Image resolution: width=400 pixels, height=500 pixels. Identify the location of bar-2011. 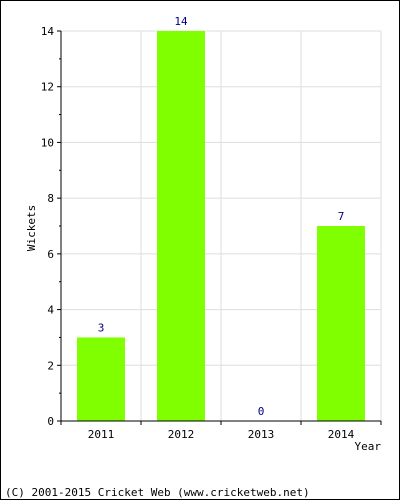
(101, 379).